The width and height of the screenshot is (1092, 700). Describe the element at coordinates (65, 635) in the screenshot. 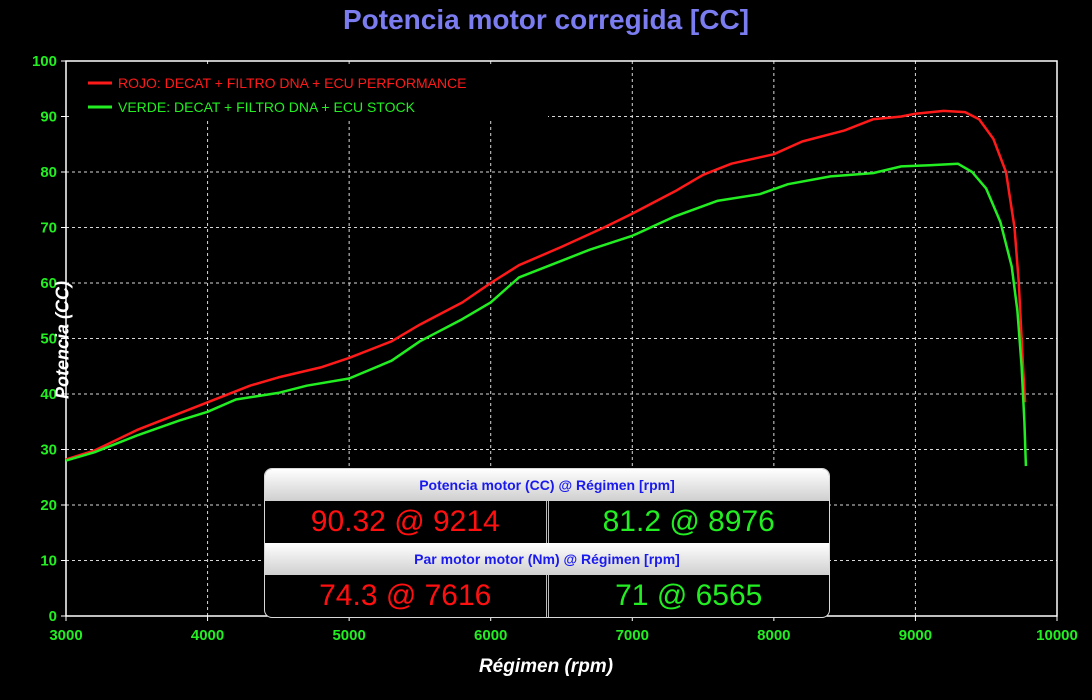

I see `x-tick-label: 3000` at that location.